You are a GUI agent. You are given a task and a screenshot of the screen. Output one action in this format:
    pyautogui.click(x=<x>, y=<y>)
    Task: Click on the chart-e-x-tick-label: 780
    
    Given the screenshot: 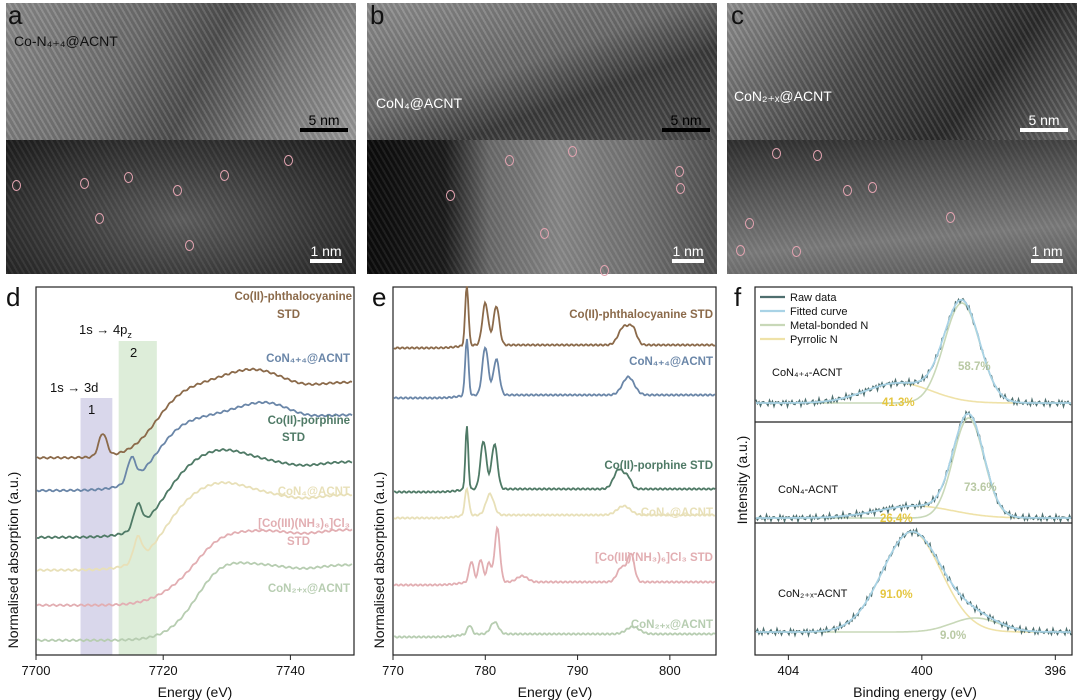 What is the action you would take?
    pyautogui.click(x=485, y=670)
    